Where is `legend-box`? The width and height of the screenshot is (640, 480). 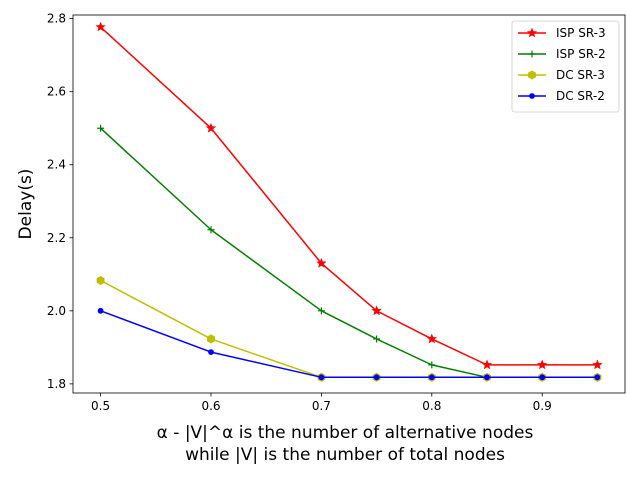
legend-box is located at coordinates (565, 66).